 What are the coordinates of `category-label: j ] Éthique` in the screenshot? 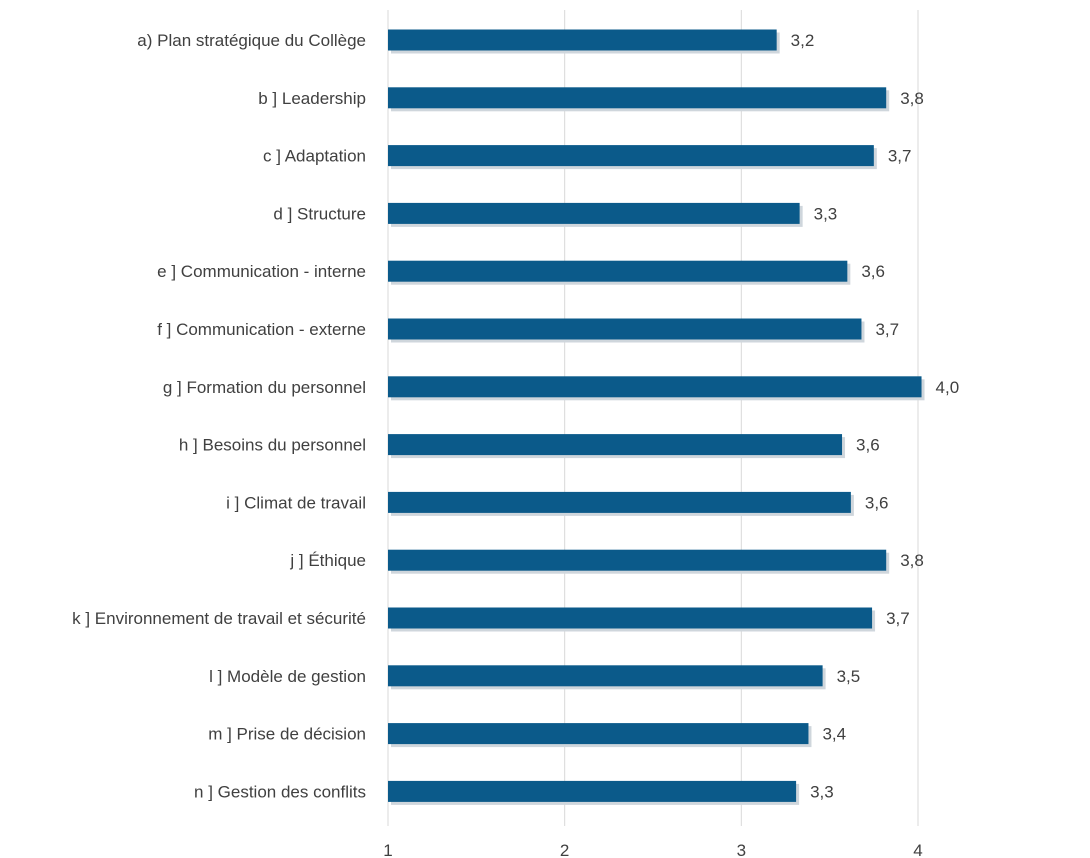 It's located at (327, 560).